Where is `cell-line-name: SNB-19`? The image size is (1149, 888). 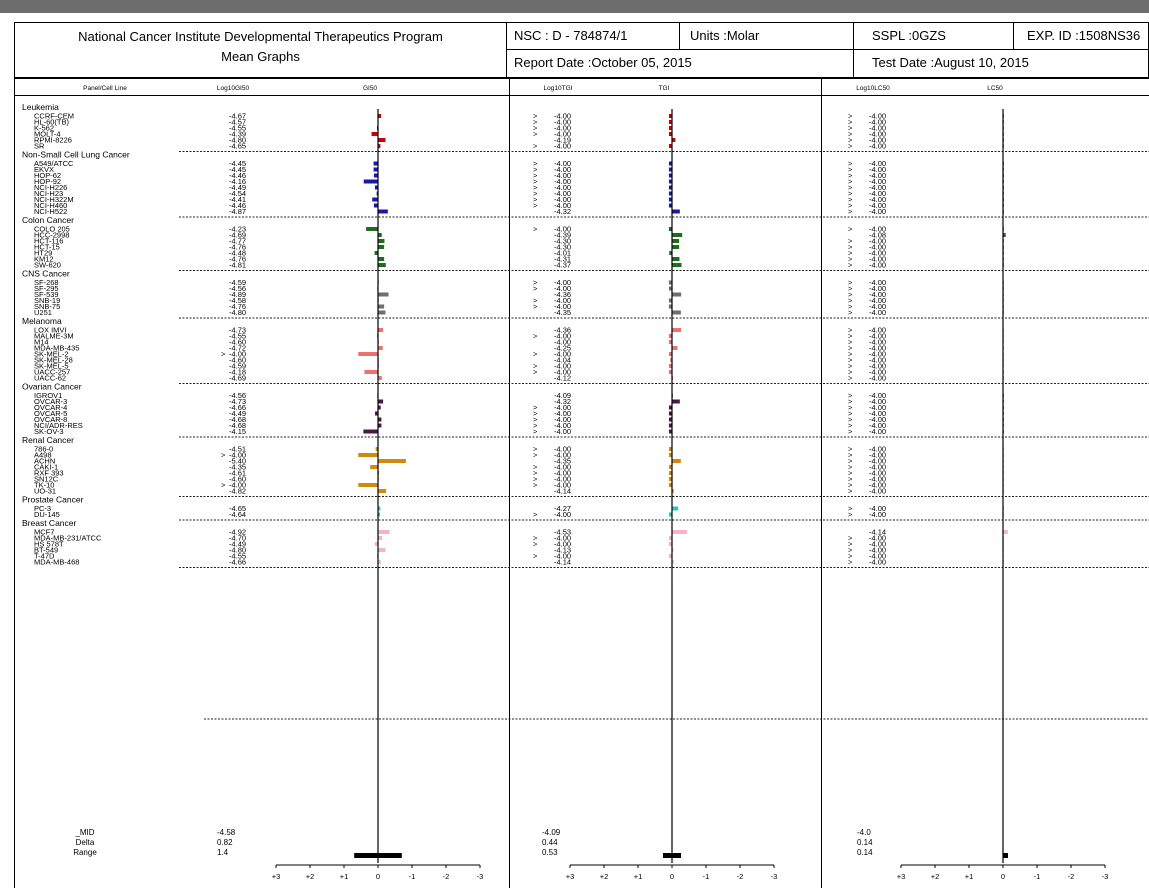 cell-line-name: SNB-19 is located at coordinates (47, 300).